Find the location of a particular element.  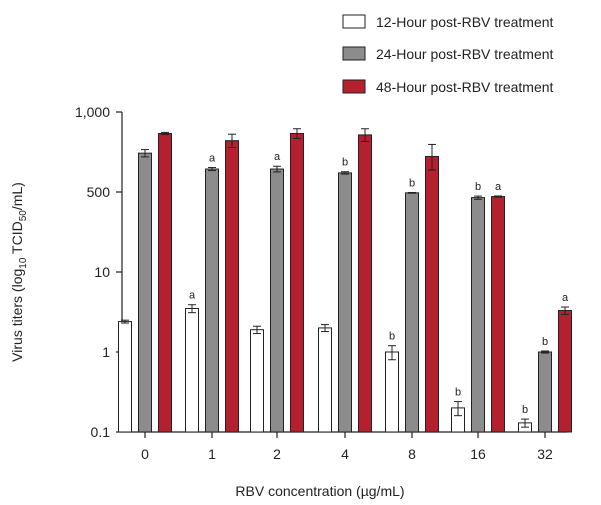

y-tick-label: 0.1 is located at coordinates (101, 432).